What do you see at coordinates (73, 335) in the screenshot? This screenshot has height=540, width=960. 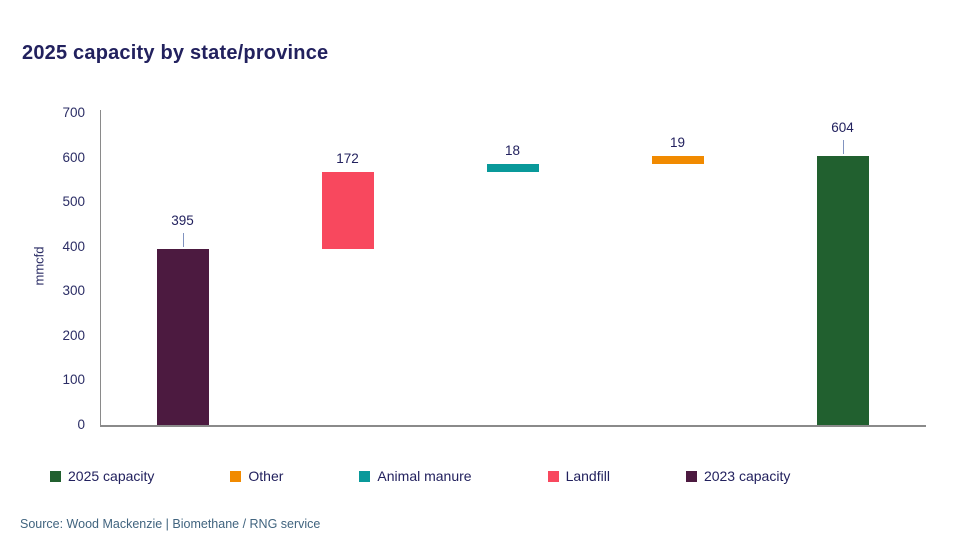 I see `y-tick-label: 200` at bounding box center [73, 335].